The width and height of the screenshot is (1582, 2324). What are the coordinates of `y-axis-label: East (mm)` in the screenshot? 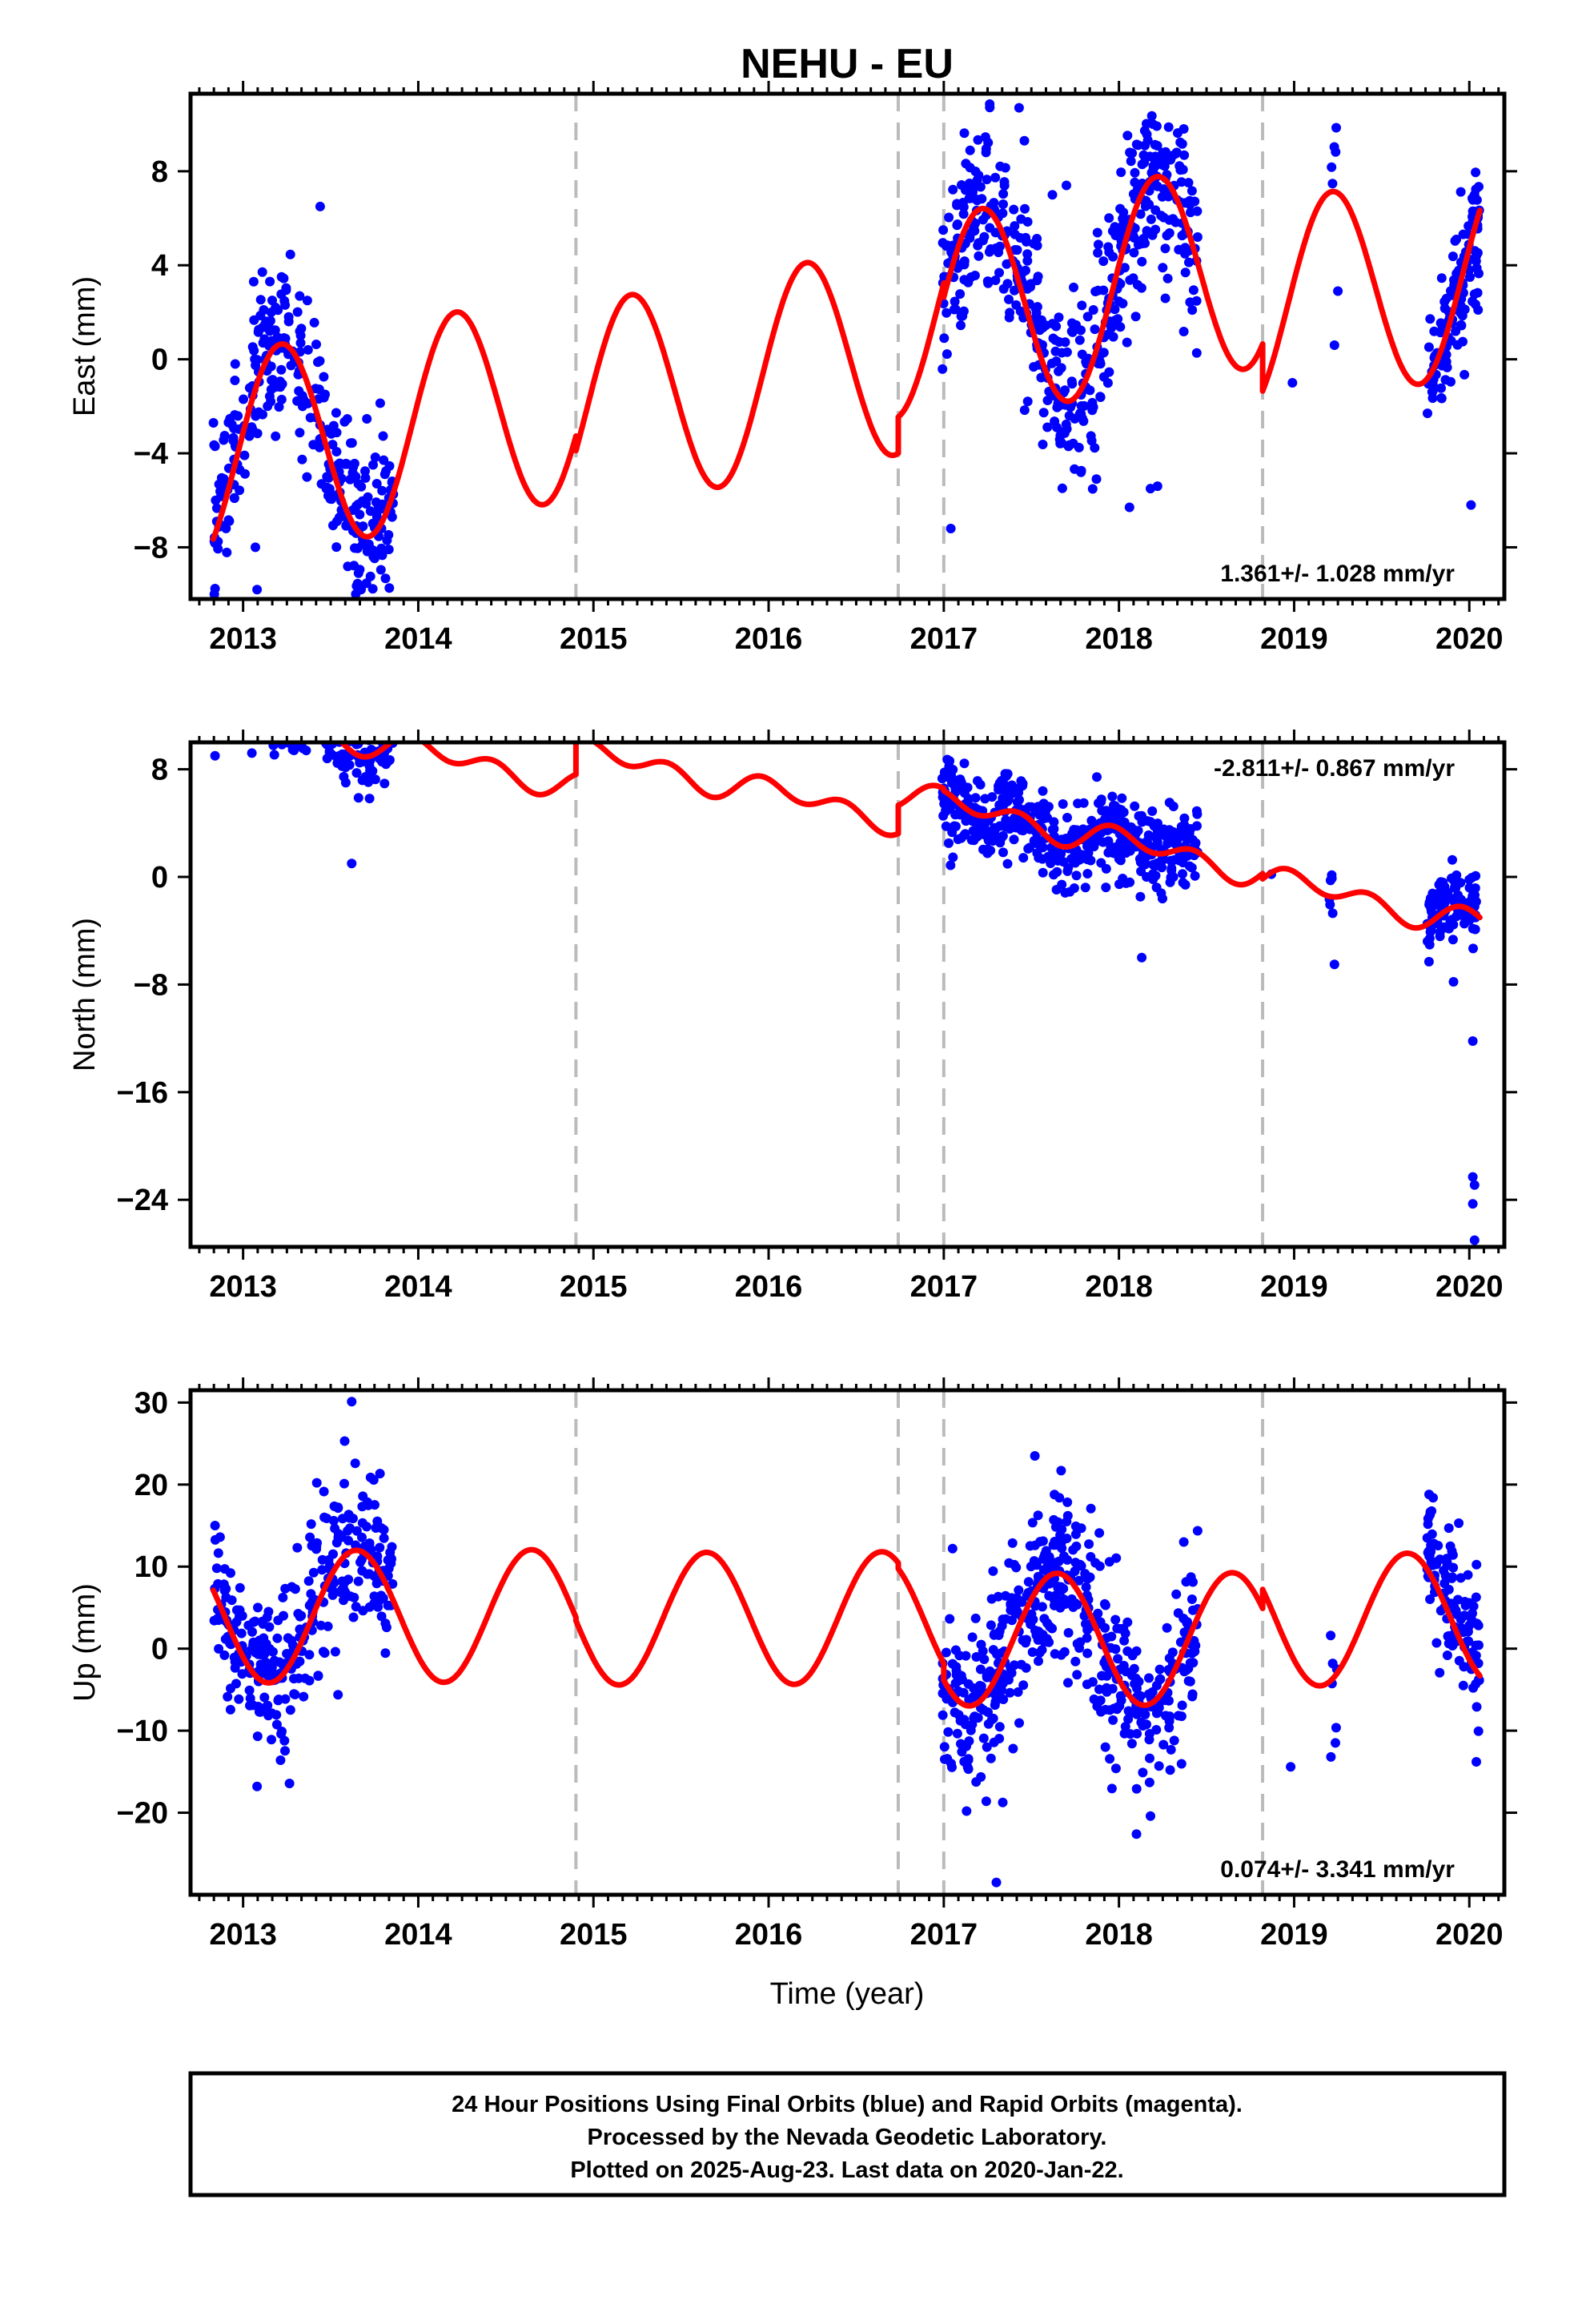 It's located at (85, 346).